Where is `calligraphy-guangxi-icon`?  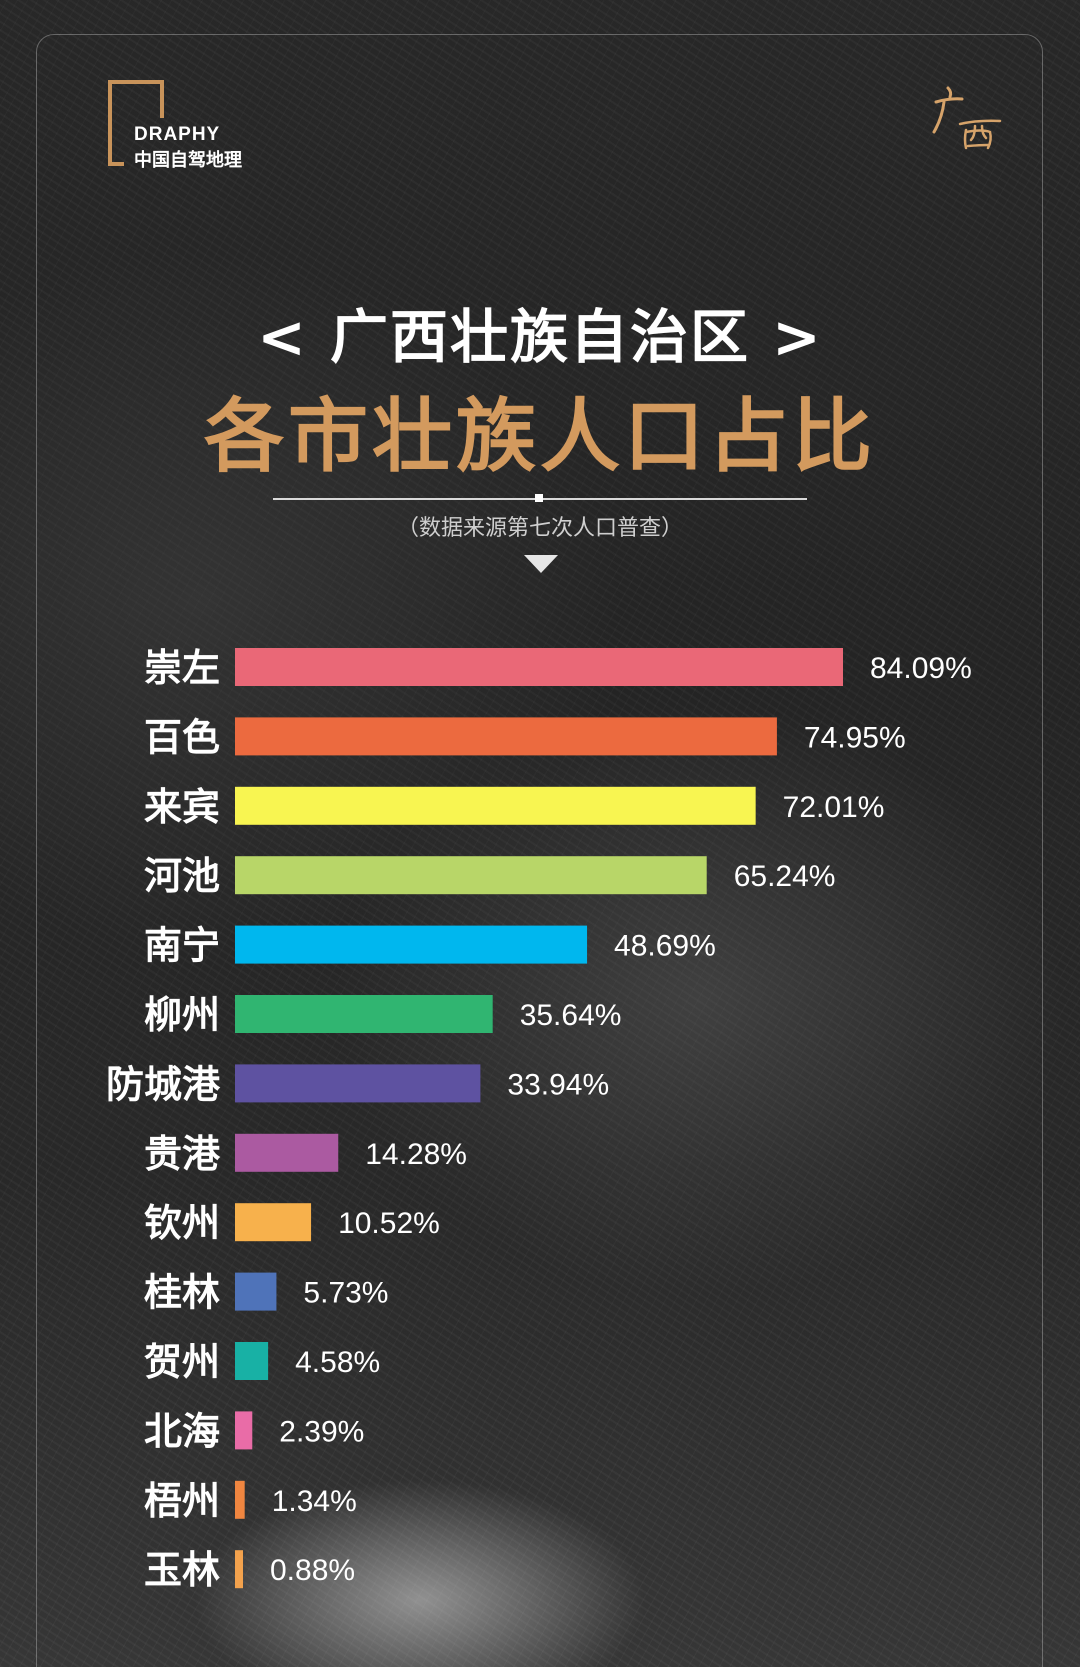
calligraphy-guangxi-icon is located at coordinates (967, 118).